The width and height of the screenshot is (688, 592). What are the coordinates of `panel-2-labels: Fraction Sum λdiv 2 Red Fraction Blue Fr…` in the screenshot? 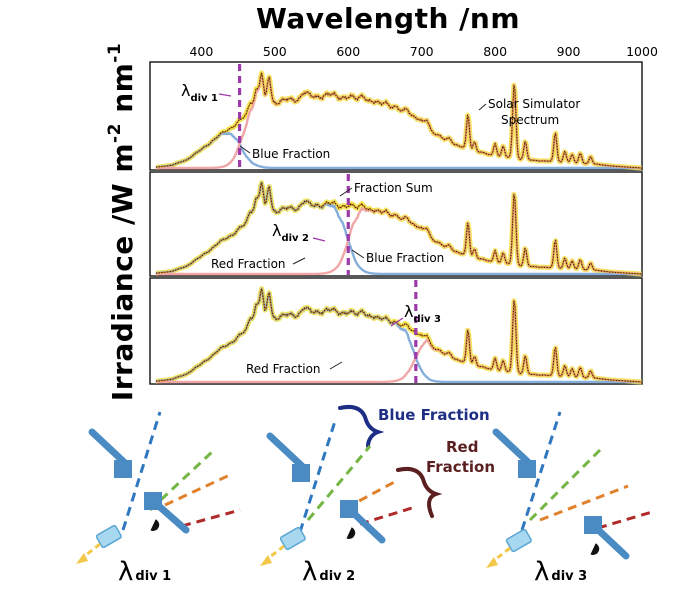 It's located at (327, 226).